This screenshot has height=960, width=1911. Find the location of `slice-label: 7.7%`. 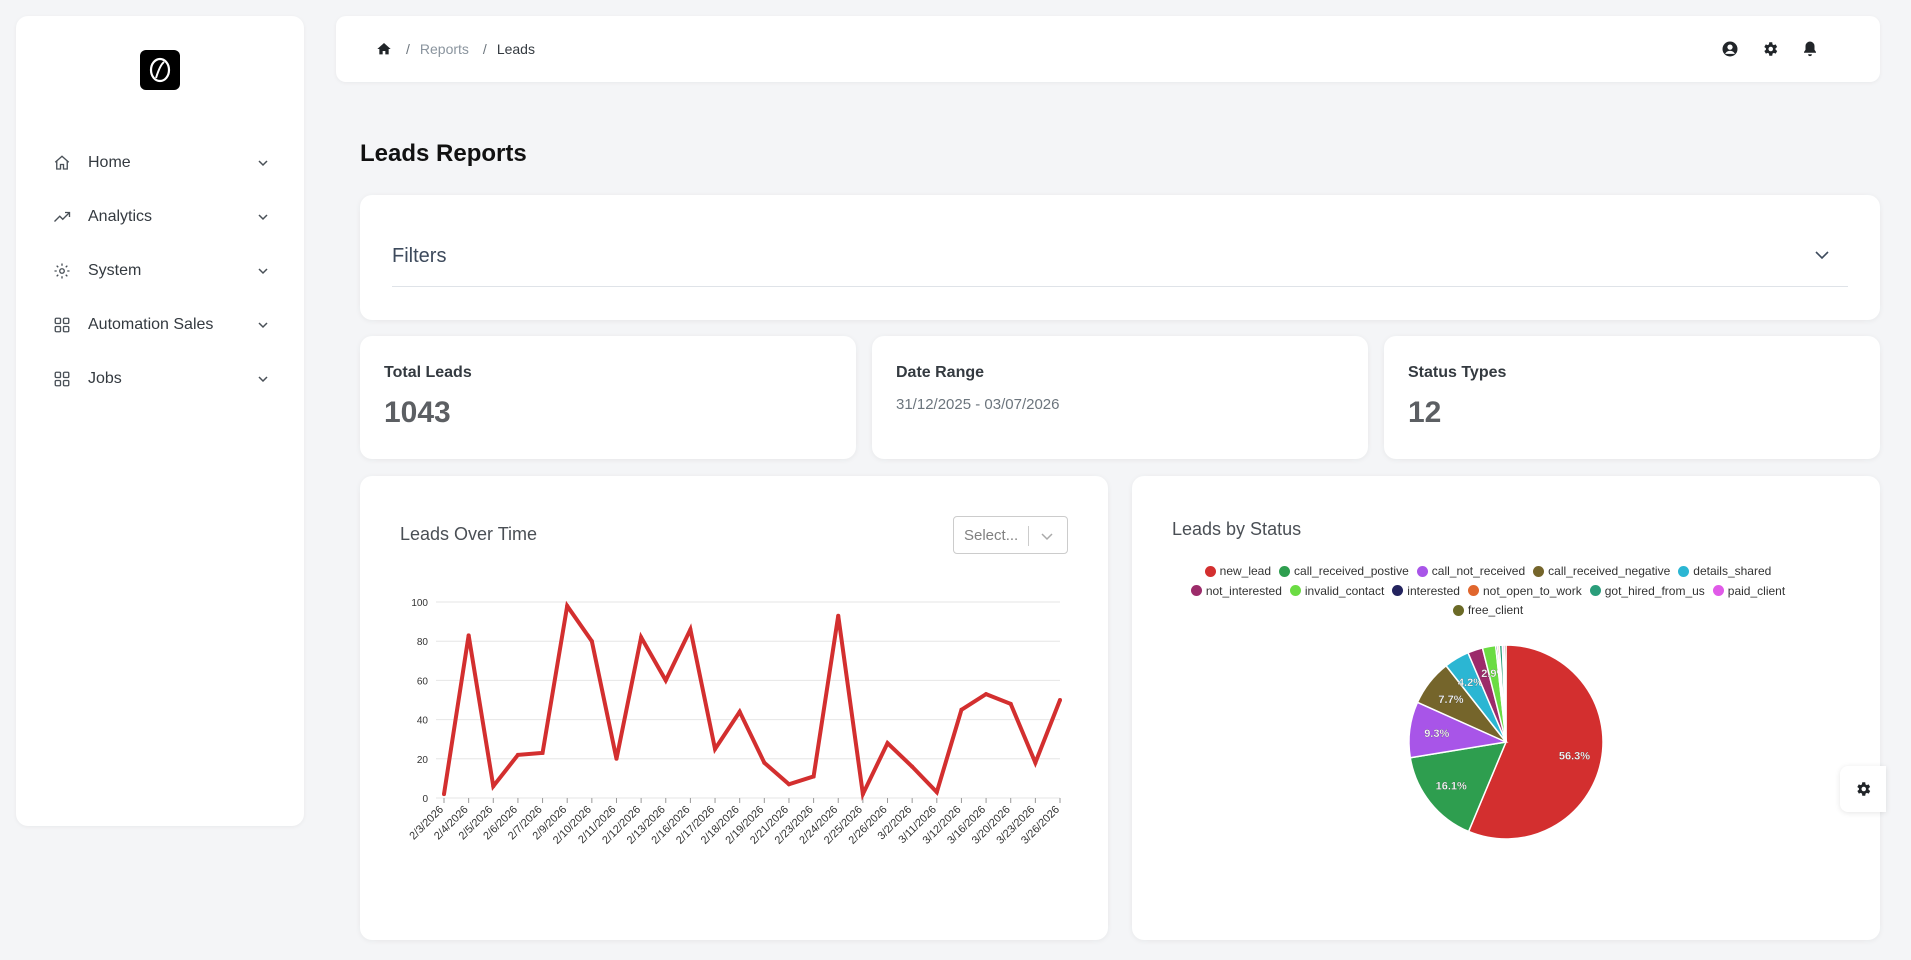

slice-label: 7.7% is located at coordinates (1450, 700).